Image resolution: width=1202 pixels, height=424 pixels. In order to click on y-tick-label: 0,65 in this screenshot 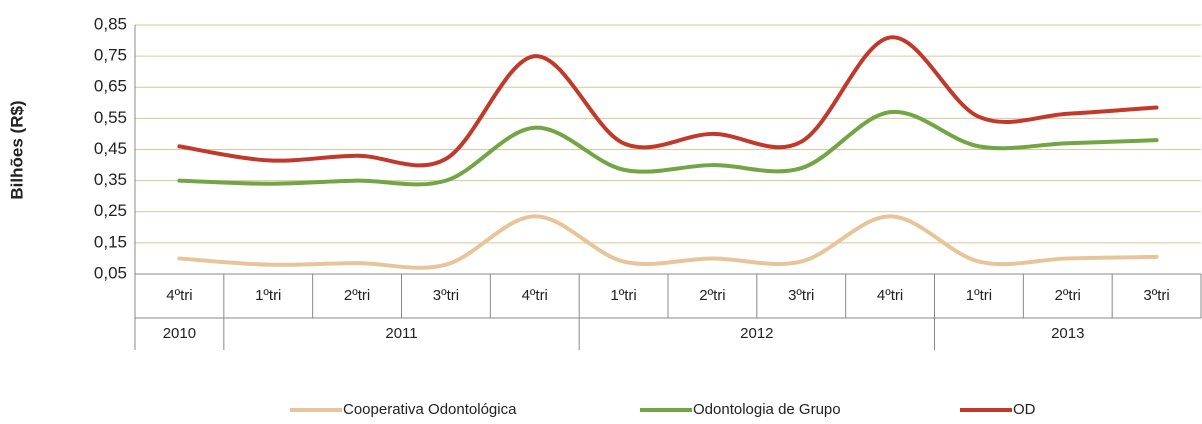, I will do `click(110, 86)`.